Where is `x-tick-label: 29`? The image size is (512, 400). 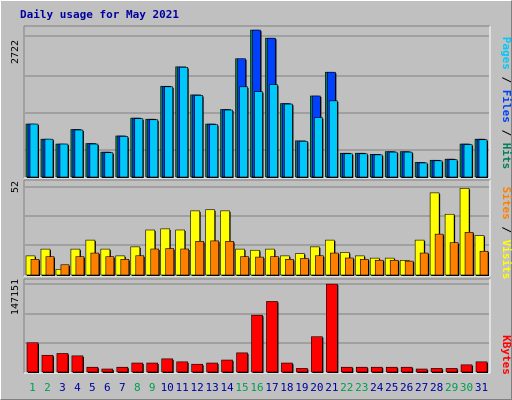
x-tick-label: 29 is located at coordinates (451, 387).